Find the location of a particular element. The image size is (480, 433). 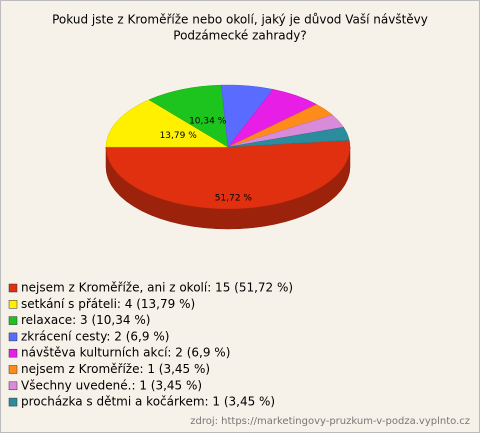

value-label: 51,72 % is located at coordinates (234, 198).